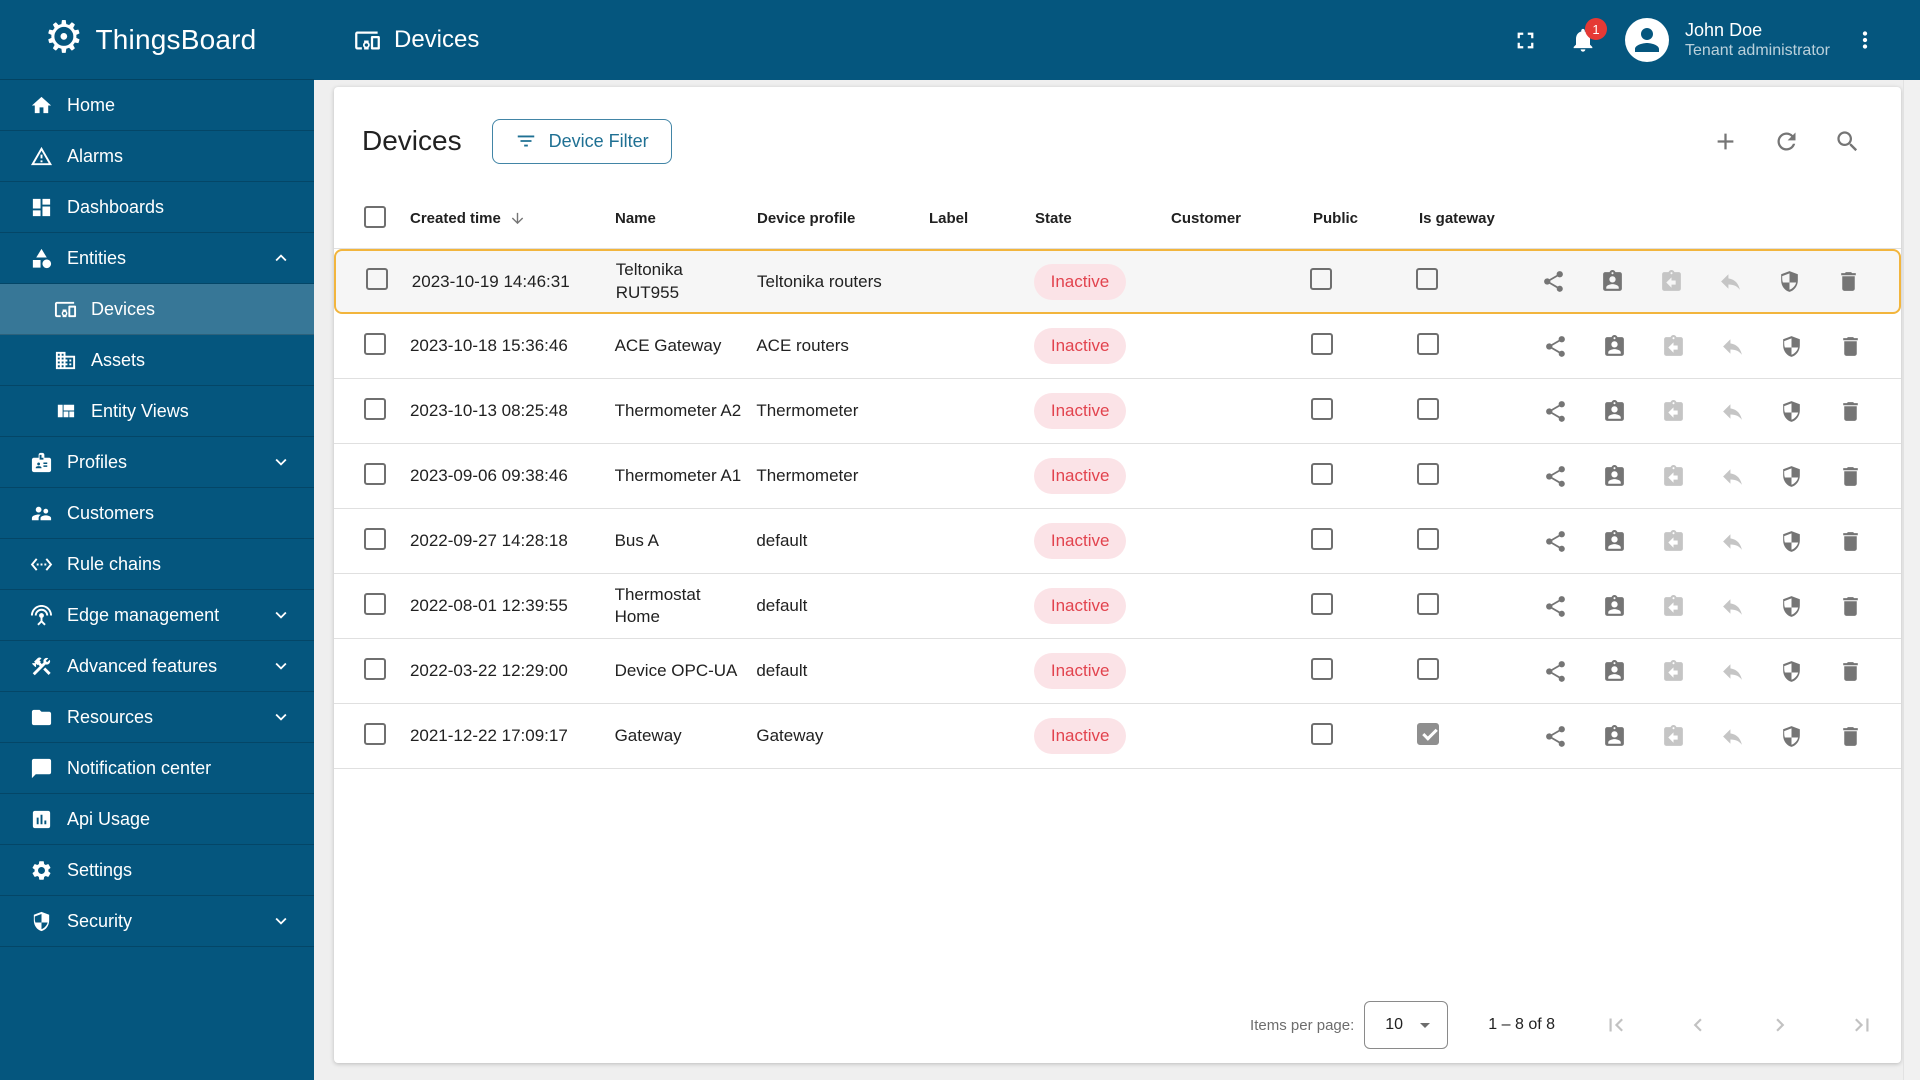  I want to click on items-per-page-select: 10, so click(1406, 1025).